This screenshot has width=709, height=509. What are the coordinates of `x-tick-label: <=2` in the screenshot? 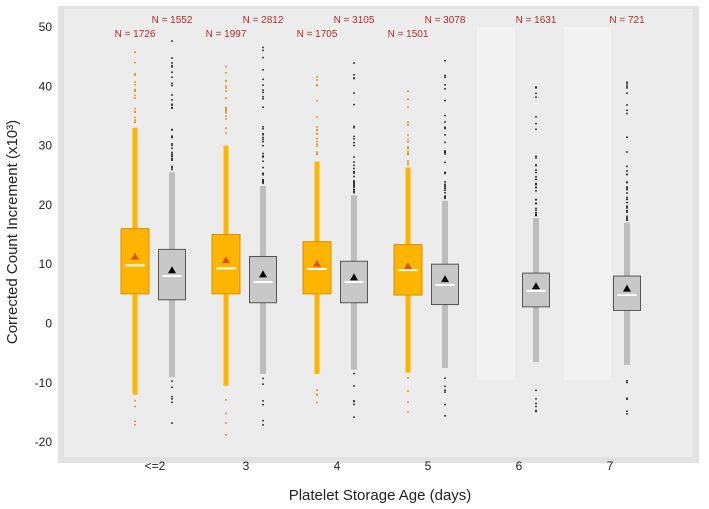 It's located at (155, 466).